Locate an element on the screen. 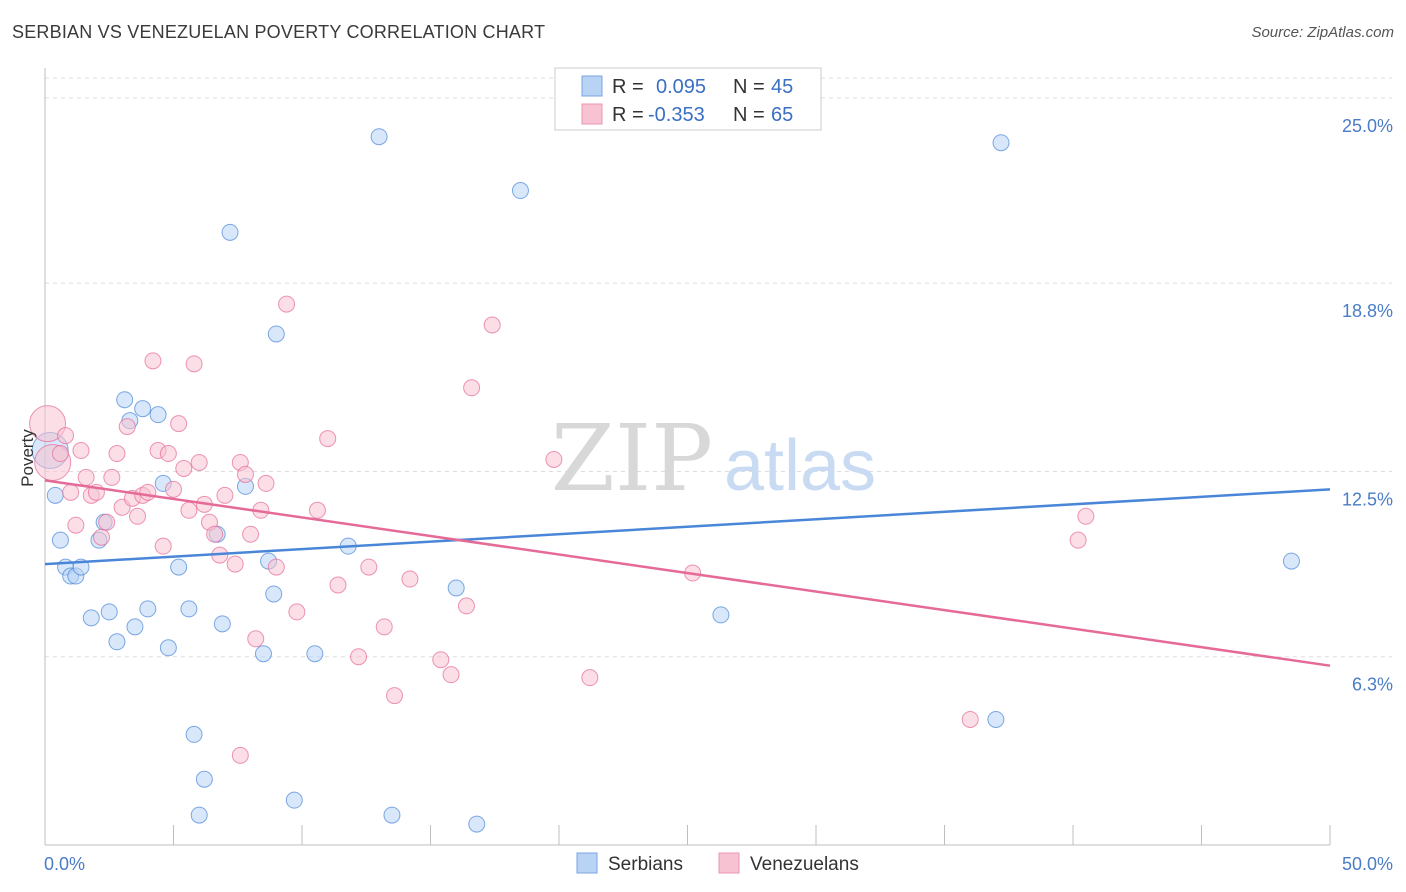 Image resolution: width=1406 pixels, height=892 pixels. legend-bottom-label-venezuelans: Venezuelans is located at coordinates (804, 864).